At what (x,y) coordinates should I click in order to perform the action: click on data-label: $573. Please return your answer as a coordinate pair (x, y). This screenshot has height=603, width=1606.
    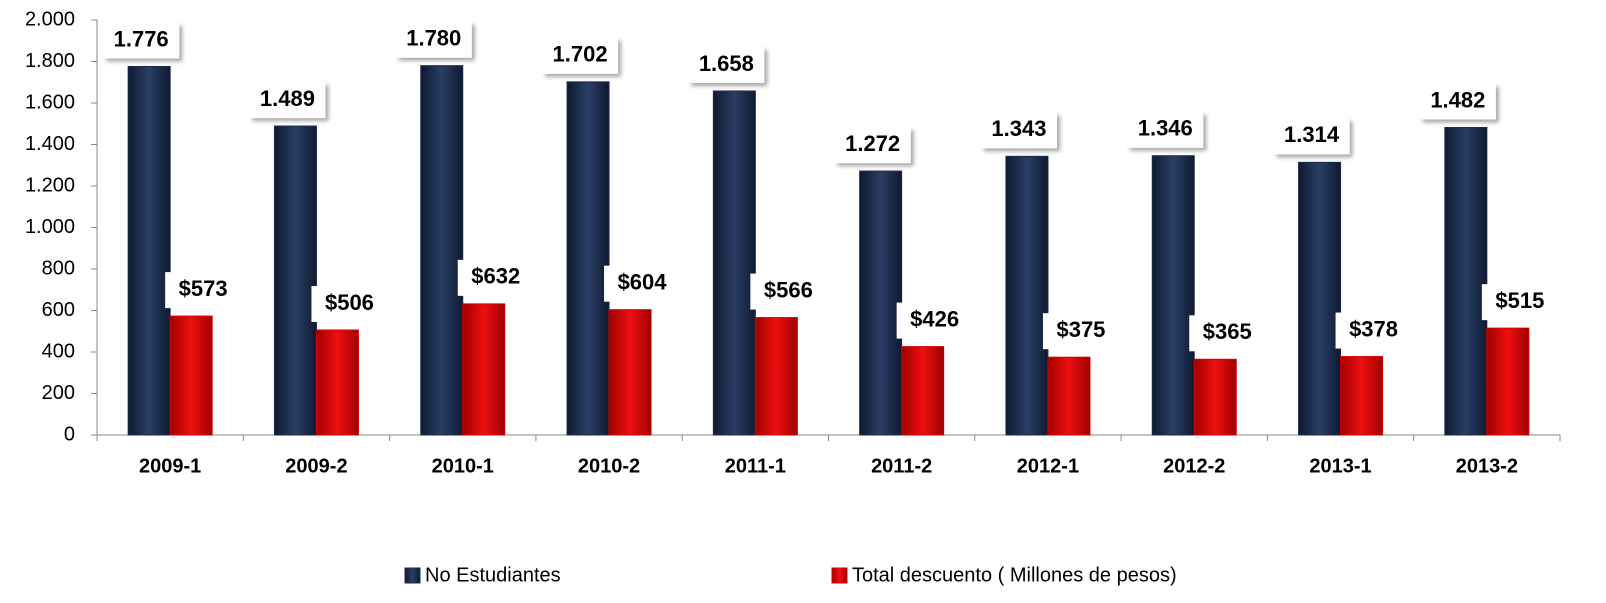
    Looking at the image, I should click on (203, 288).